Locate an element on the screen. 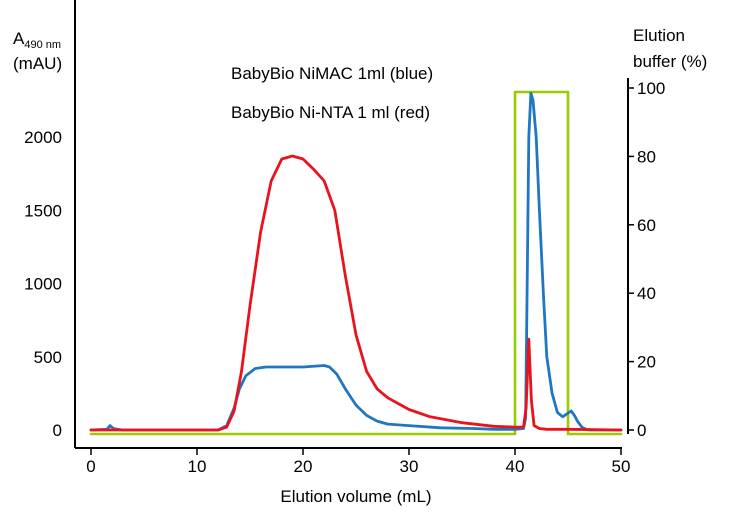  right-axis-label-line2: buffer (%) is located at coordinates (670, 61).